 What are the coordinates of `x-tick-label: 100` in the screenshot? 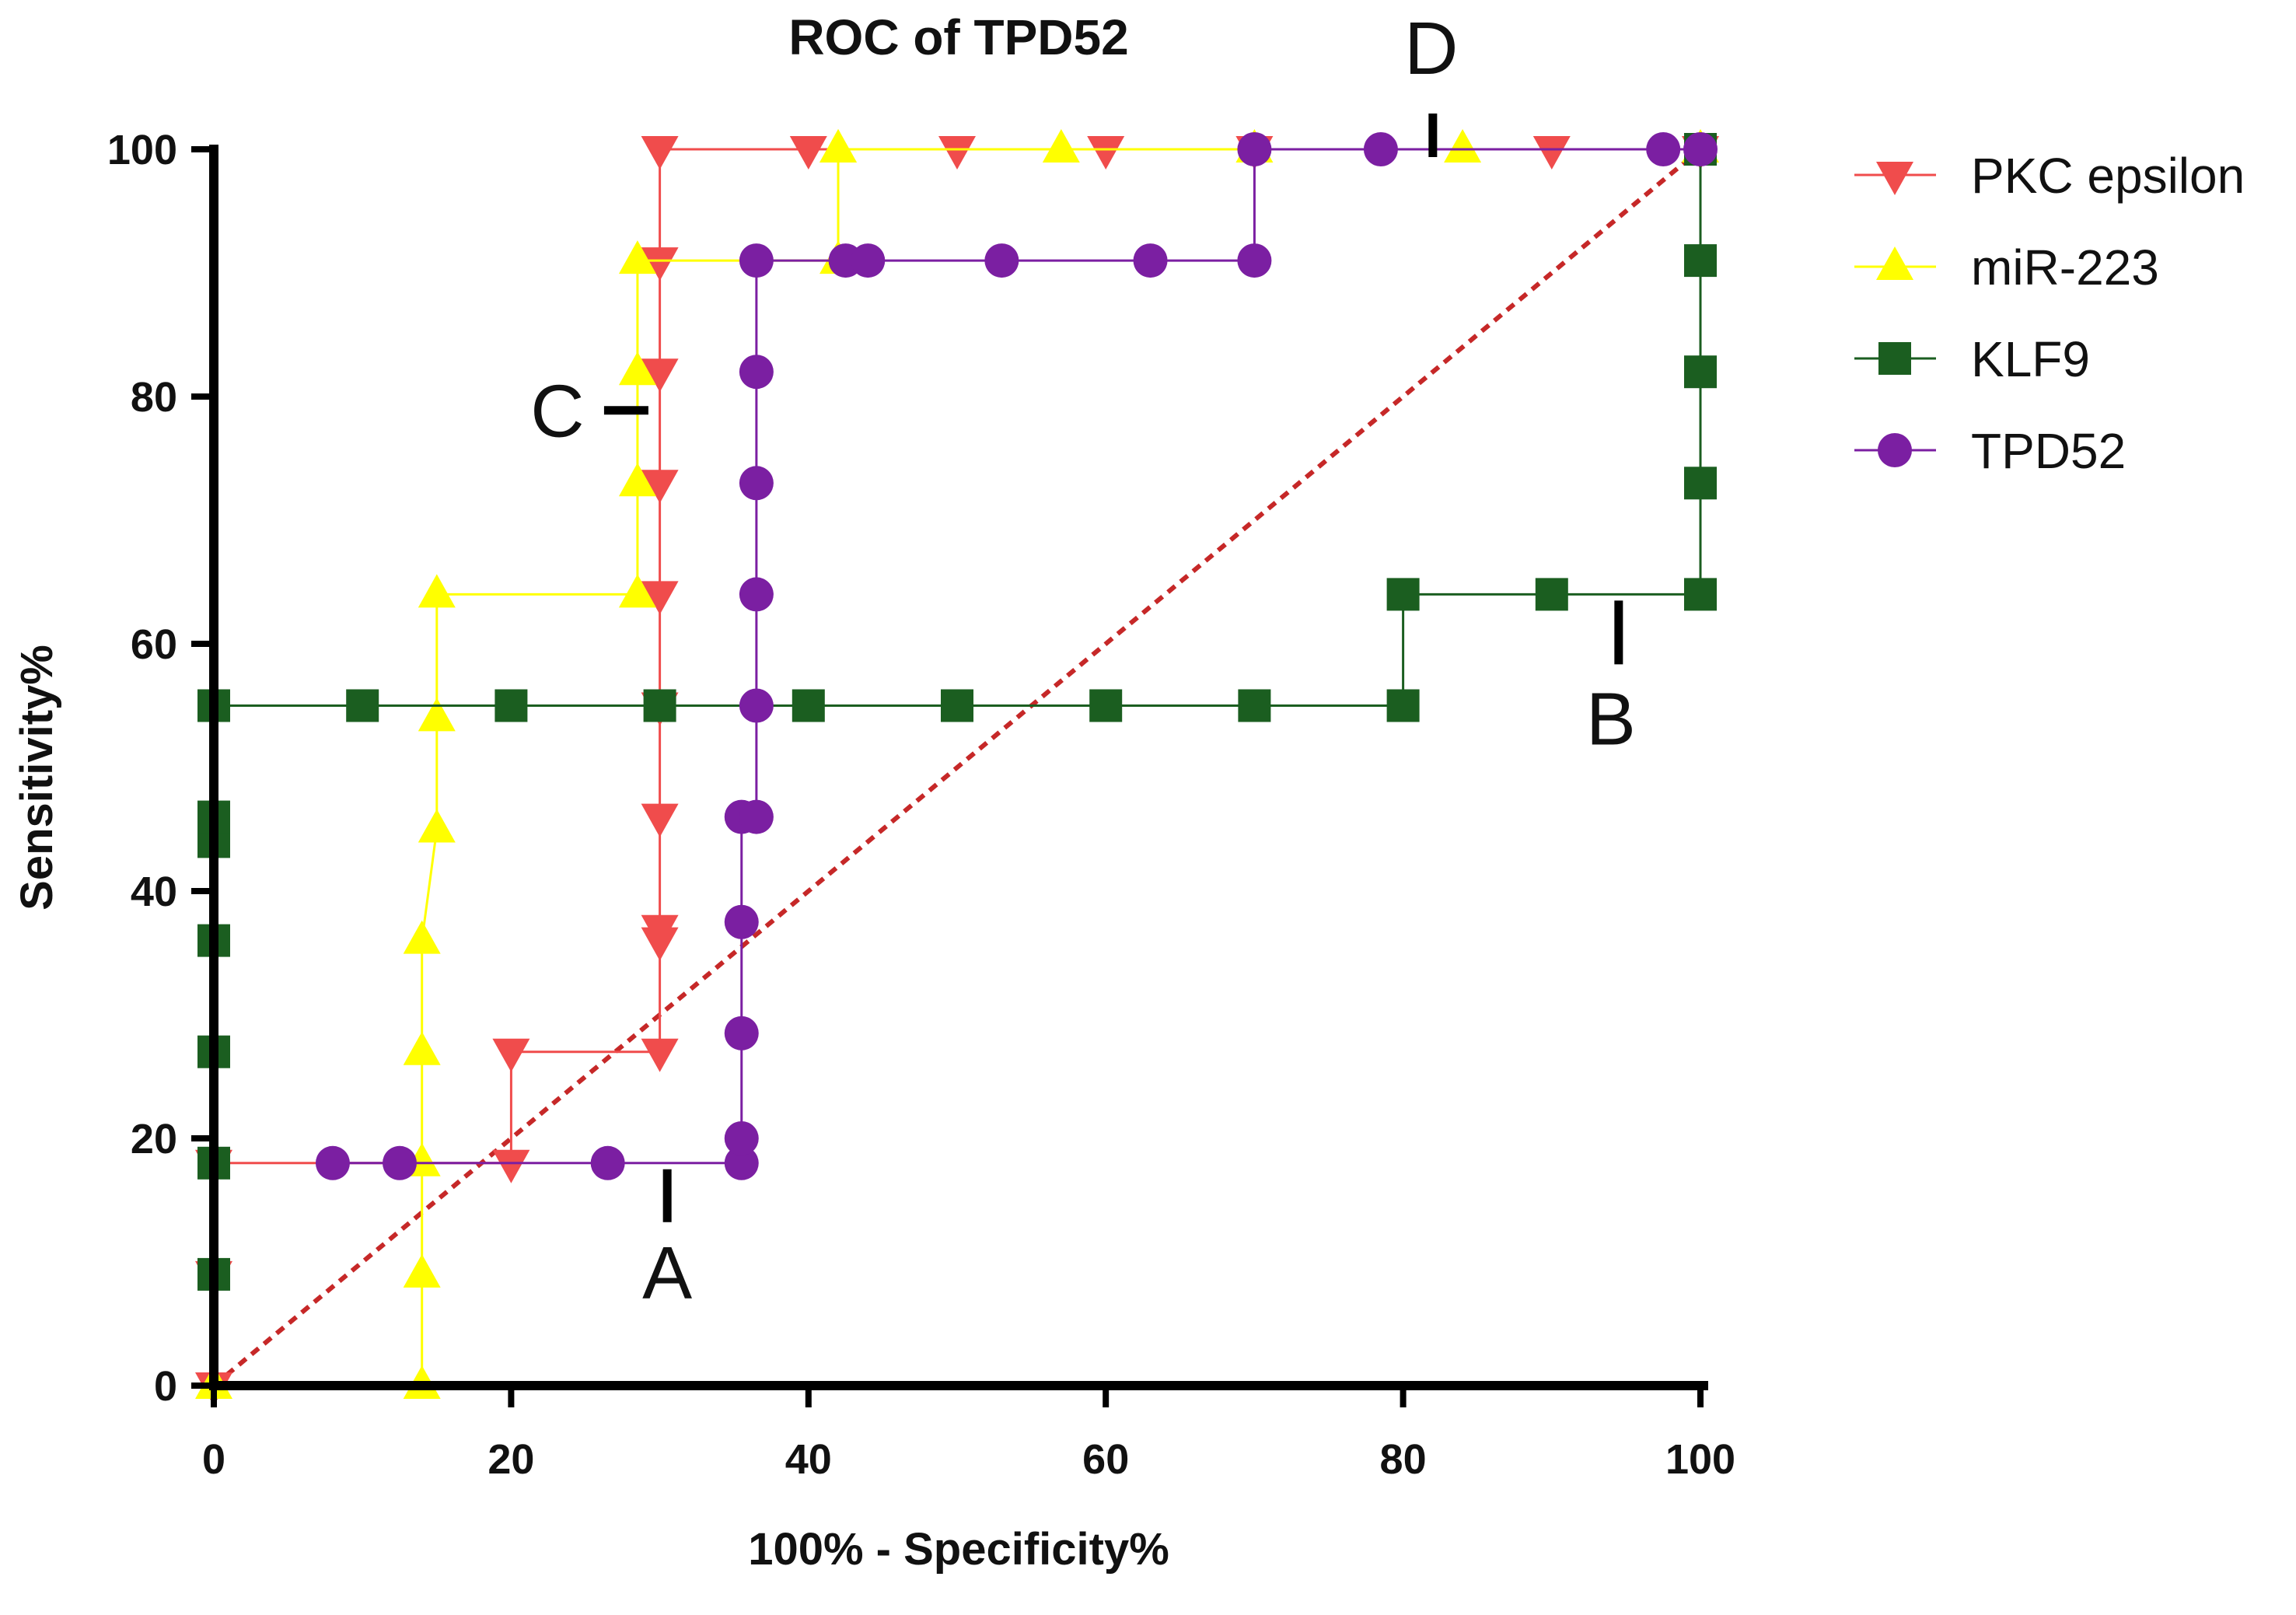 It's located at (1700, 1459).